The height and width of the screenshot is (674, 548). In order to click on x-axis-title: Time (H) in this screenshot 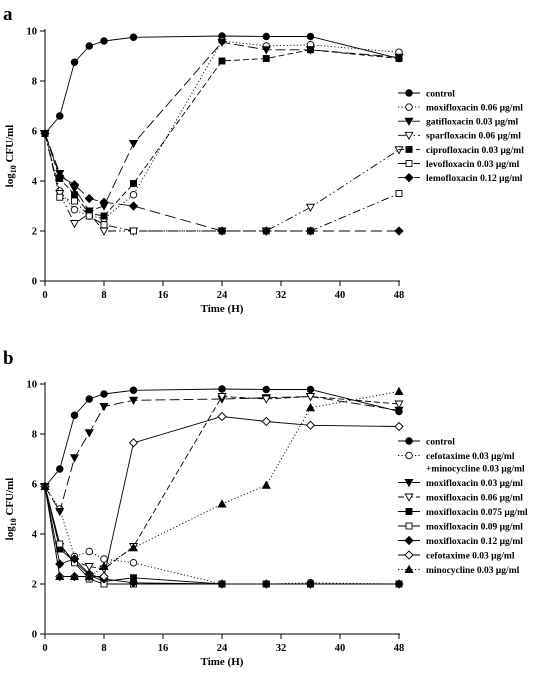, I will do `click(222, 309)`.